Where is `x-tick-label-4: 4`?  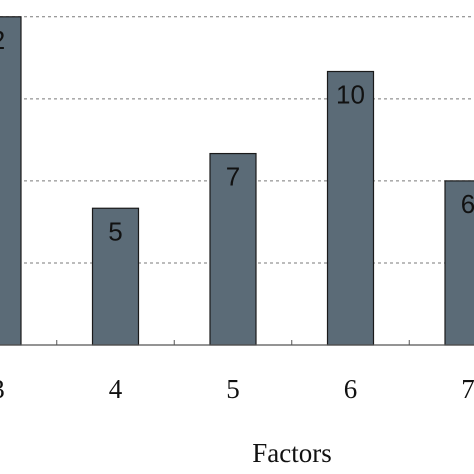 x-tick-label-4: 4 is located at coordinates (116, 389).